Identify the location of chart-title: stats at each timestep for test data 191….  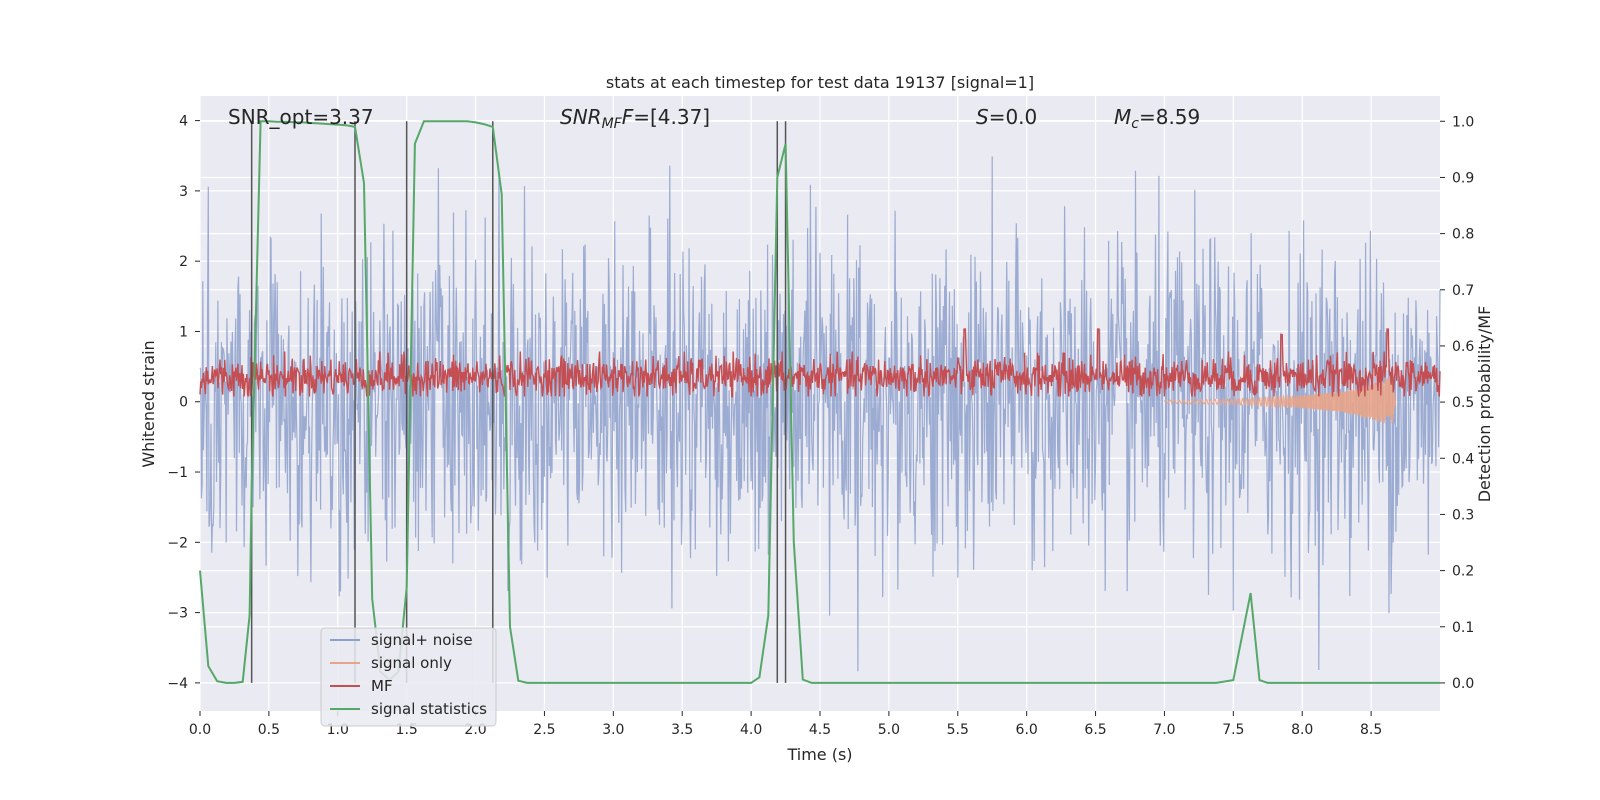
(820, 82).